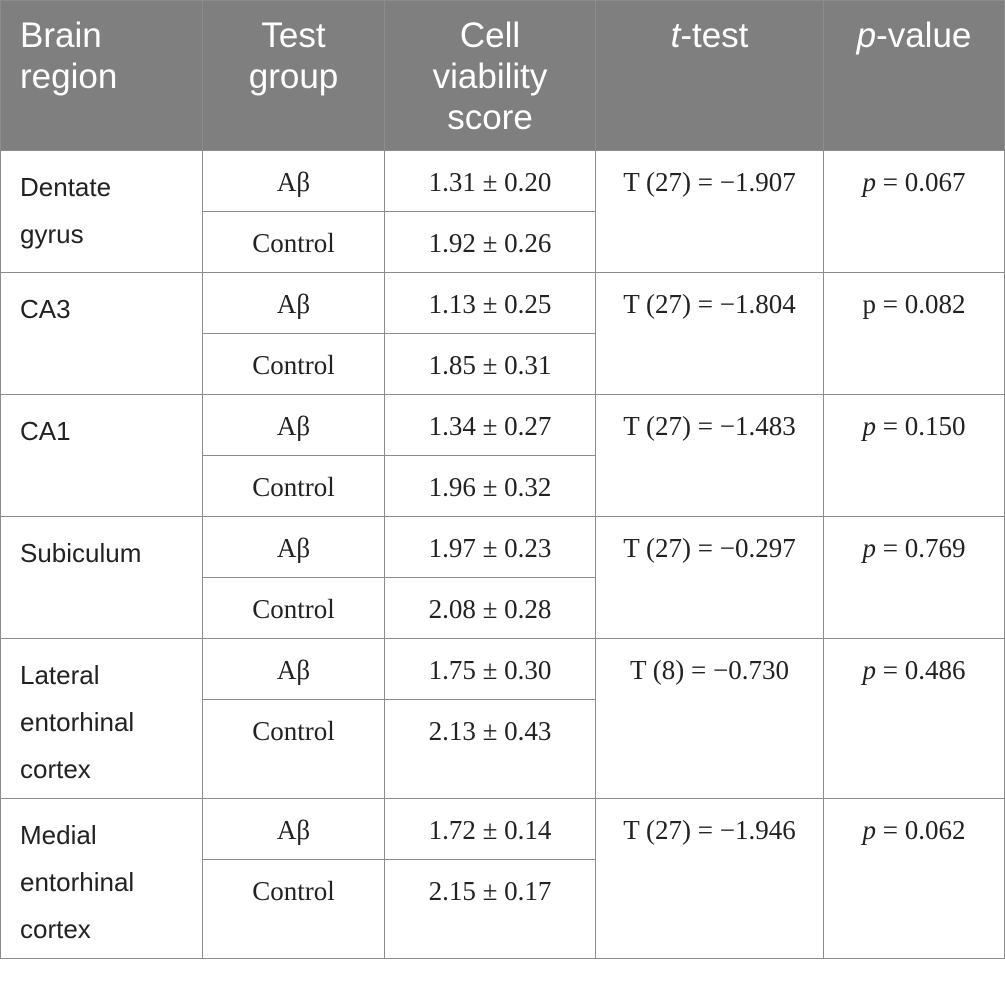 The width and height of the screenshot is (1005, 995). What do you see at coordinates (490, 749) in the screenshot?
I see `cell-viability-control: 2.13 ± 0.43` at bounding box center [490, 749].